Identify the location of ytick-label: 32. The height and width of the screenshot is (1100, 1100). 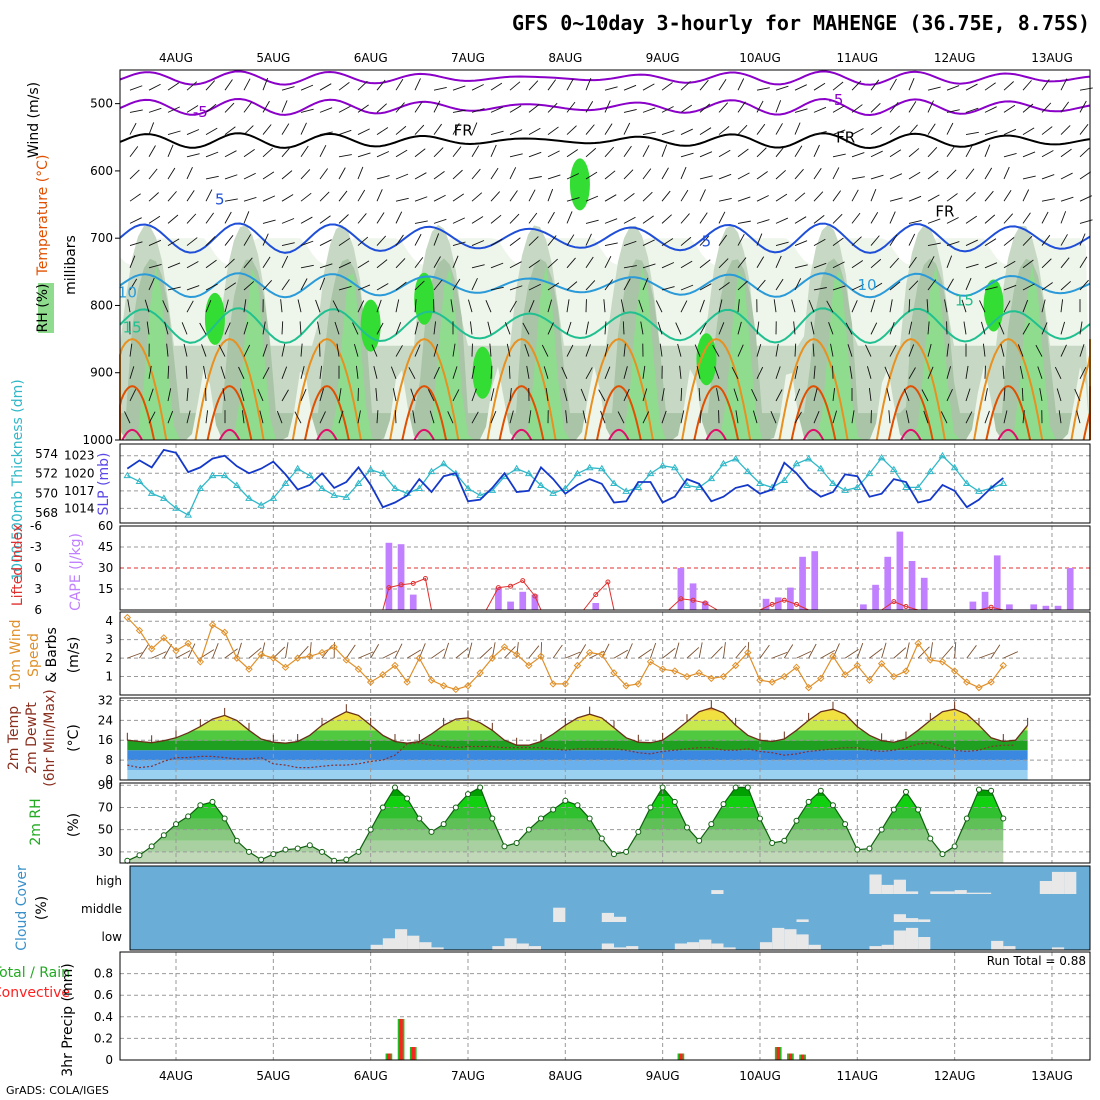
(105, 700).